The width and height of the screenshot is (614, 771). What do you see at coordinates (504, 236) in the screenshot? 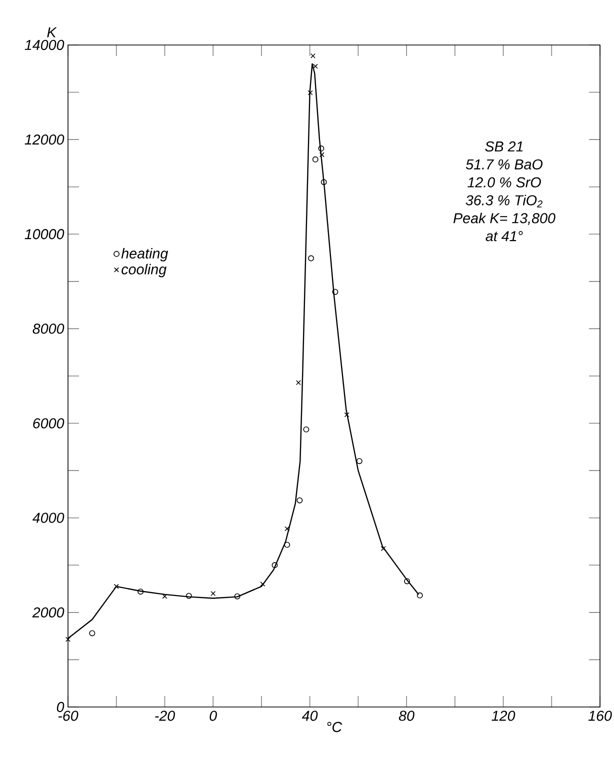
I see `annotation: at 41°` at bounding box center [504, 236].